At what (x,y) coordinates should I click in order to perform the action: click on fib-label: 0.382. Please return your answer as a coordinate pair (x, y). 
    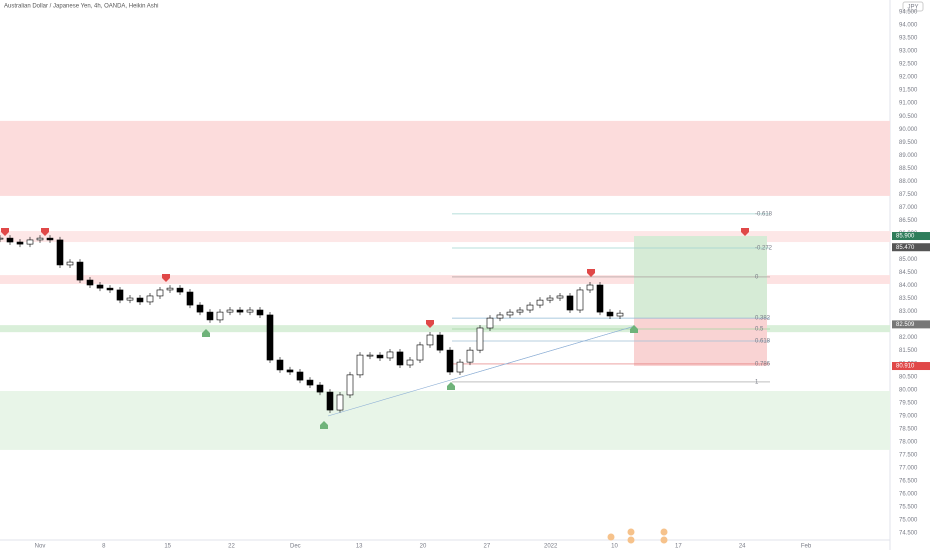
    Looking at the image, I should click on (763, 319).